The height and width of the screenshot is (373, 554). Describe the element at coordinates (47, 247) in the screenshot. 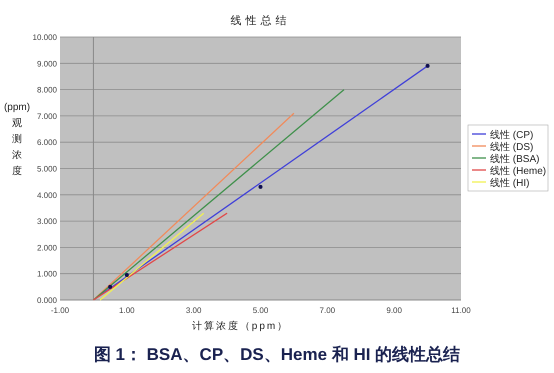

I see `y-tick-label: 2.000` at that location.